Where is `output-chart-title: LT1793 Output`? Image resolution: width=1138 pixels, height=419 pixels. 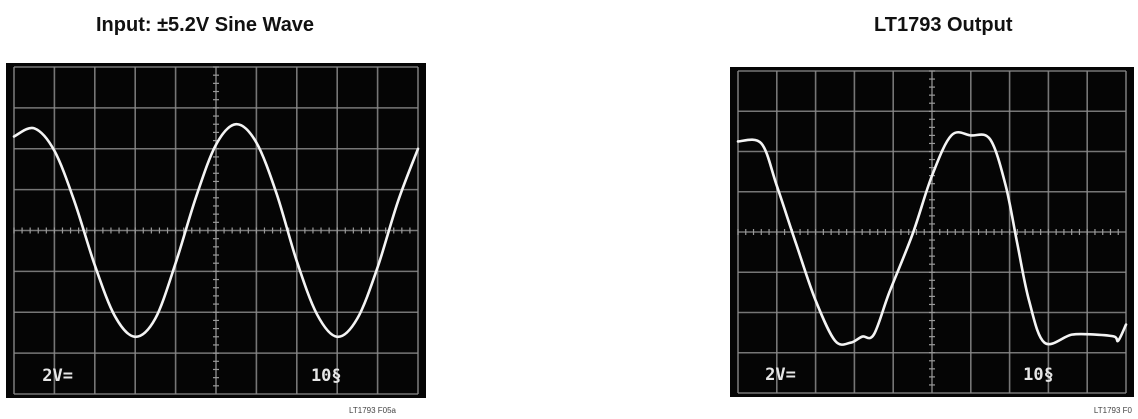
output-chart-title: LT1793 Output is located at coordinates (943, 25).